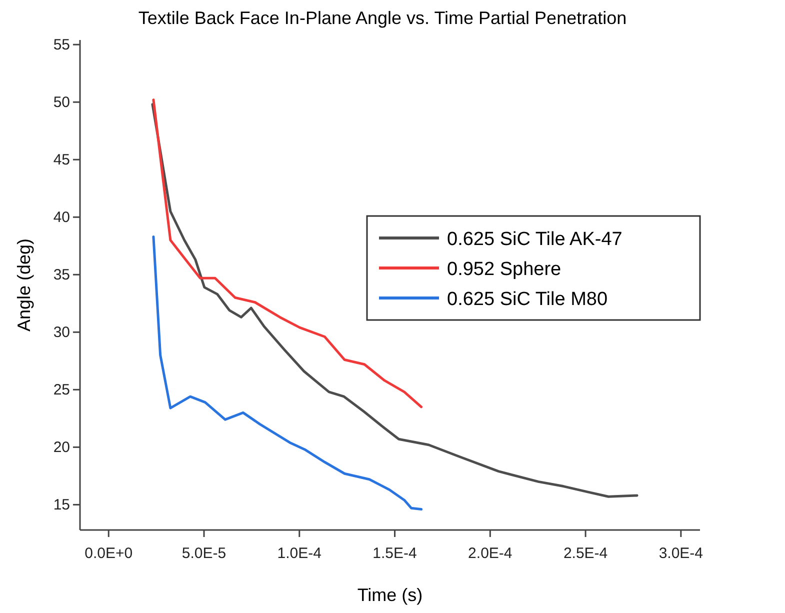  Describe the element at coordinates (61, 505) in the screenshot. I see `y-tick-label: 15` at that location.